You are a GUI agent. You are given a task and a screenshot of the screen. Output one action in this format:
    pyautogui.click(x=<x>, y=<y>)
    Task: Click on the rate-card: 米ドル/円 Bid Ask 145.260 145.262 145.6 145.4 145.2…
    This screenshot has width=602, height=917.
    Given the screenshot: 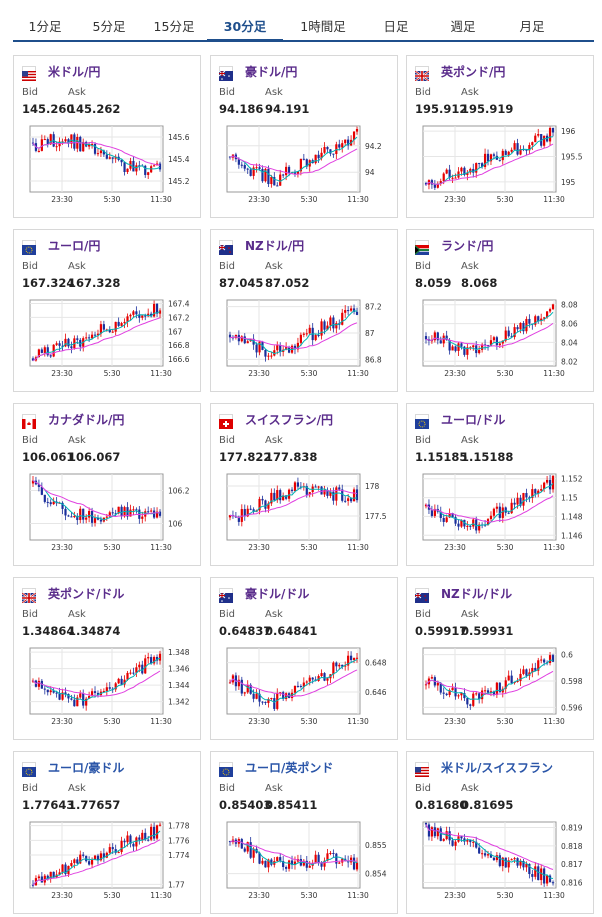 What is the action you would take?
    pyautogui.click(x=107, y=136)
    